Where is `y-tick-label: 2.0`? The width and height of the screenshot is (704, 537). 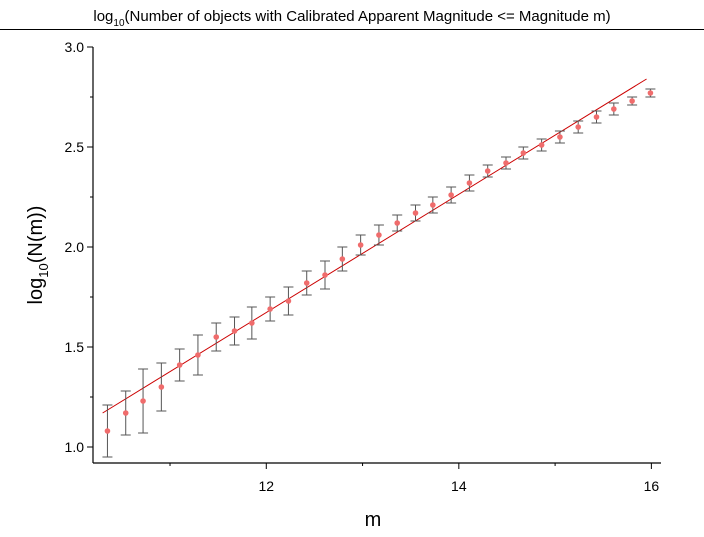 y-tick-label: 2.0 is located at coordinates (75, 247).